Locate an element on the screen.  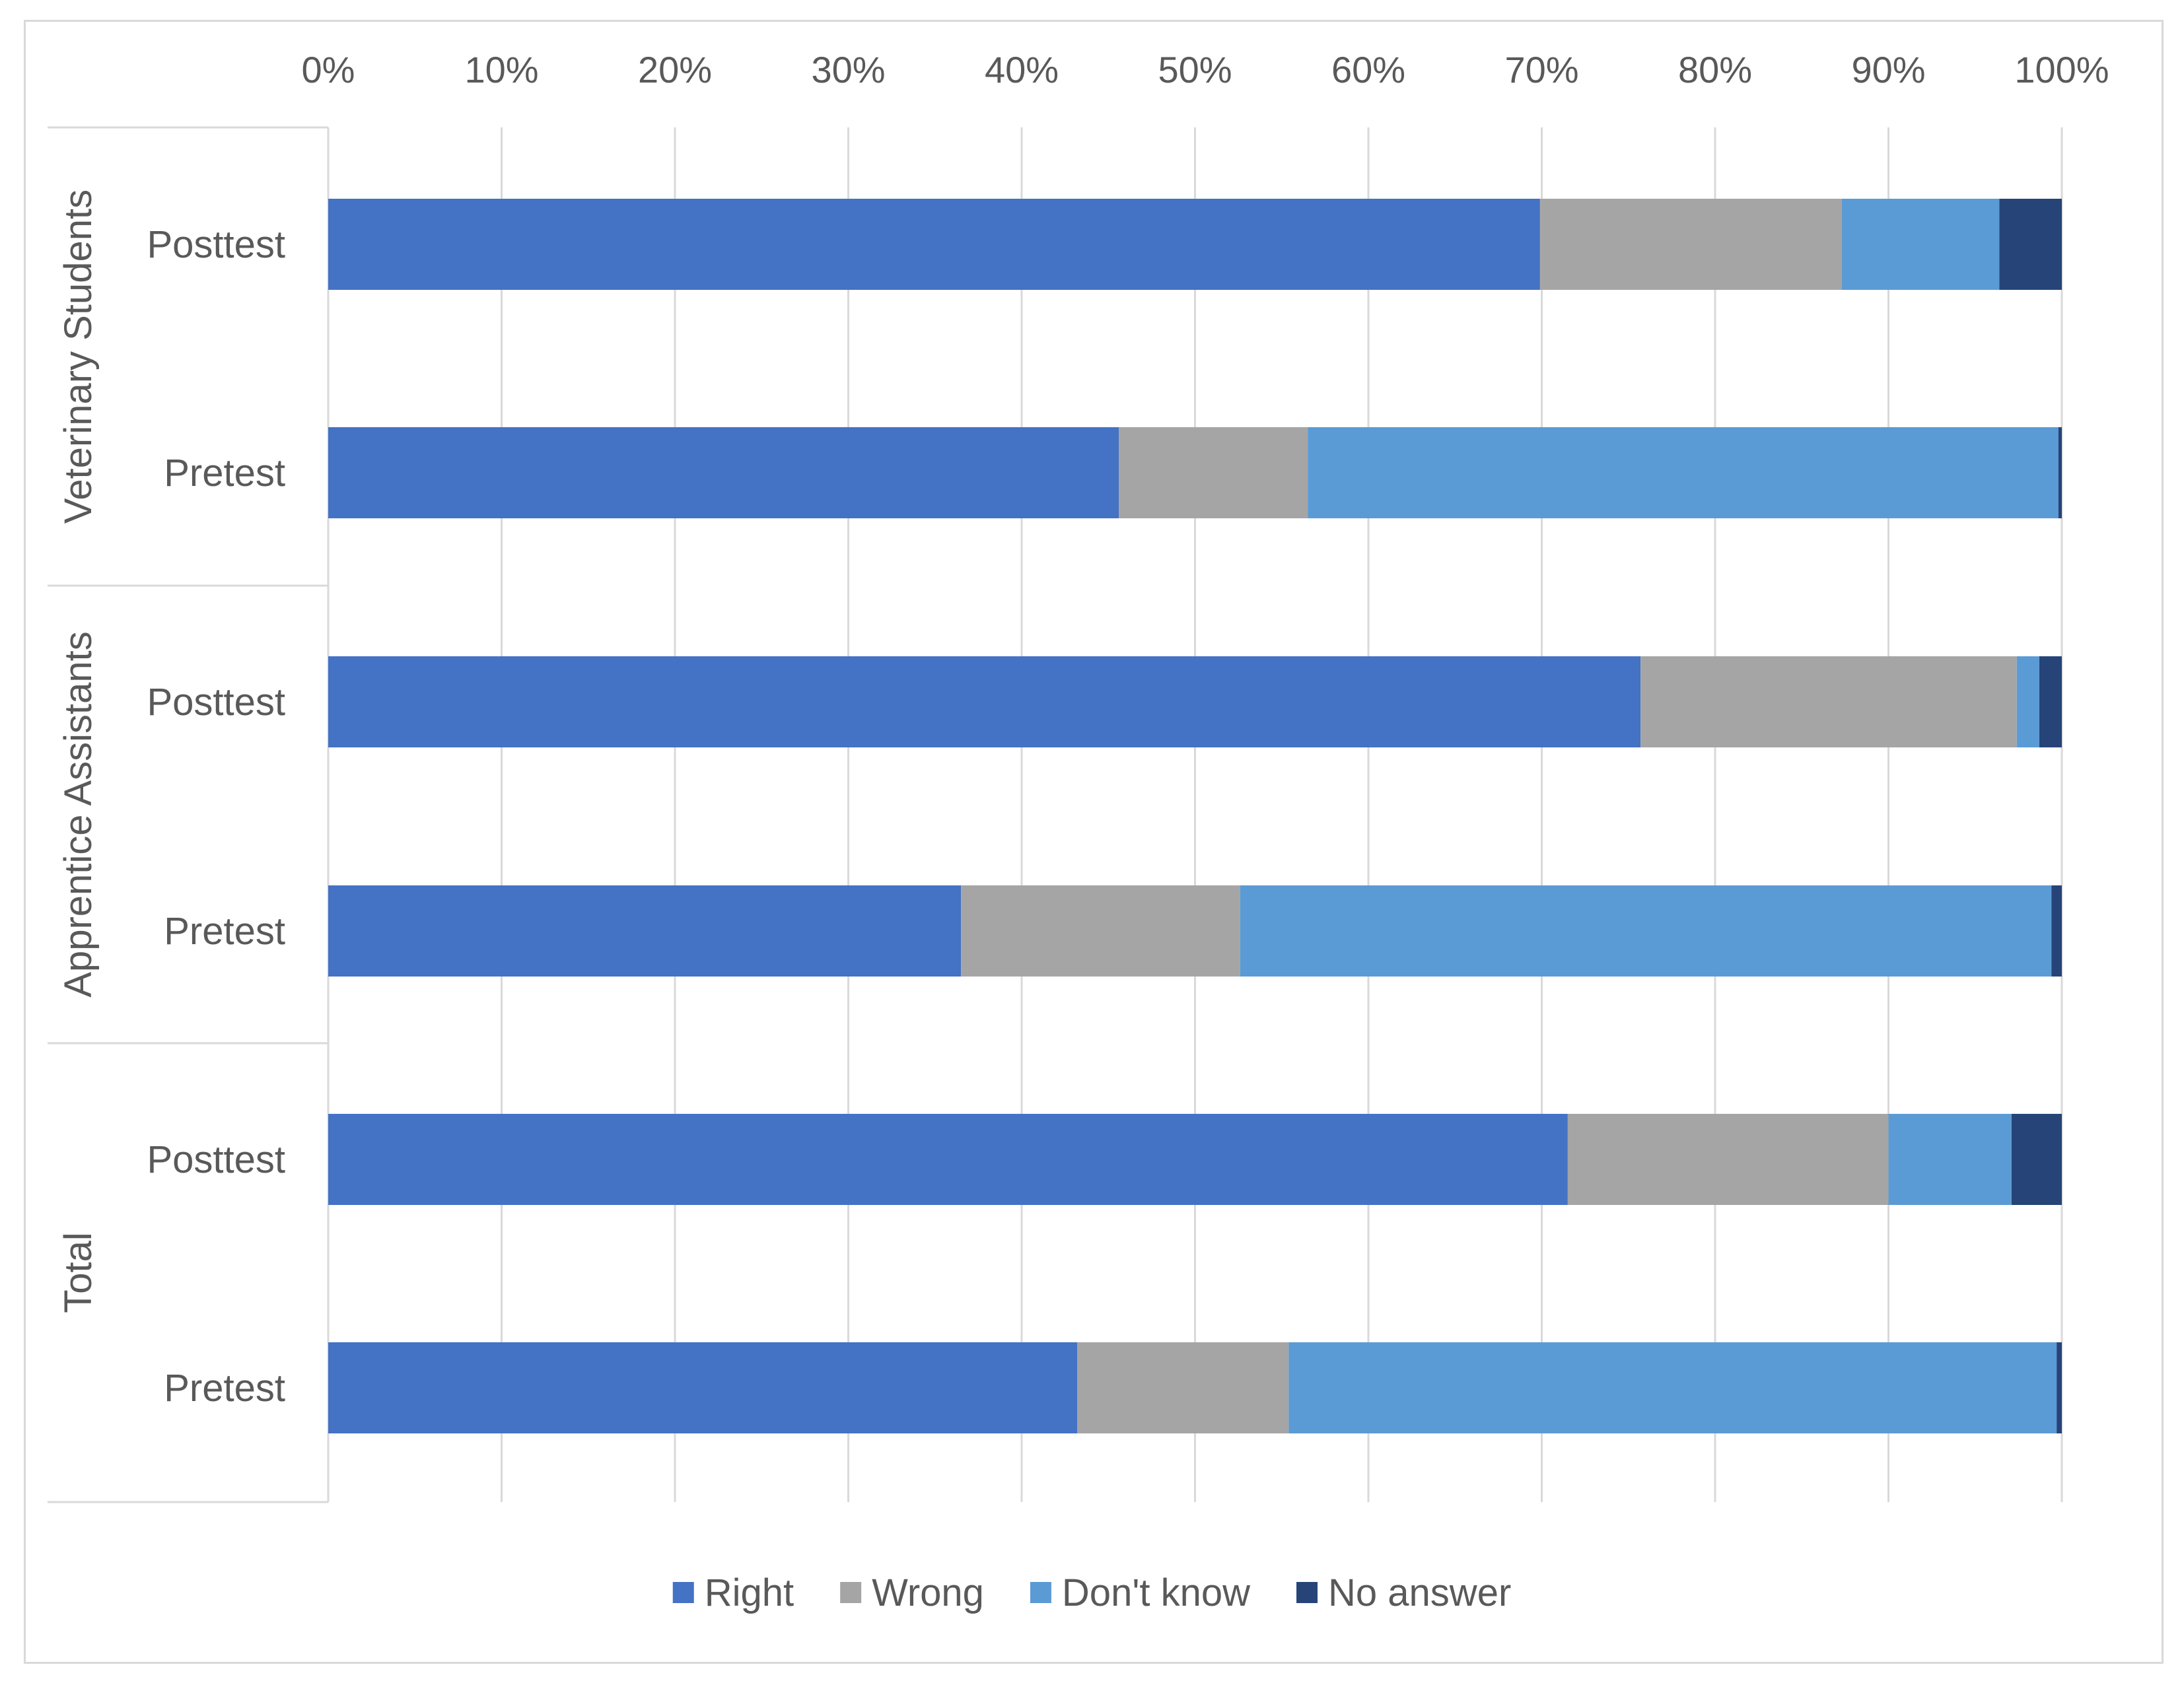
x-tick-label: 90% is located at coordinates (1888, 69).